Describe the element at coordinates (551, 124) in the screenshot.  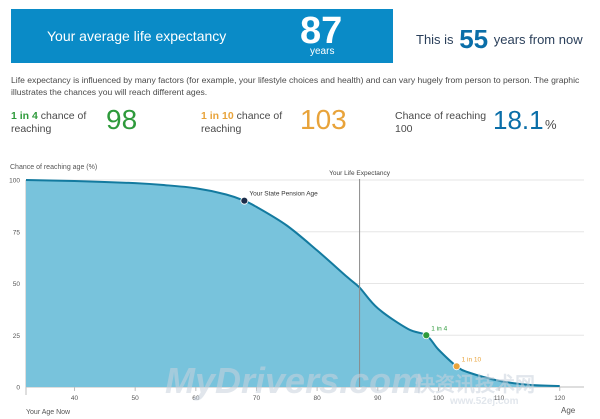
I see `stat-reach-100-unit: %` at that location.